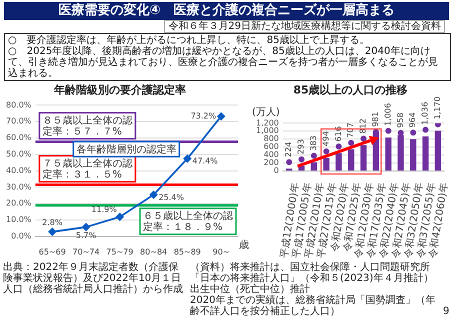 The height and width of the screenshot is (320, 453). I want to click on x-tick-label: 90~, so click(221, 251).